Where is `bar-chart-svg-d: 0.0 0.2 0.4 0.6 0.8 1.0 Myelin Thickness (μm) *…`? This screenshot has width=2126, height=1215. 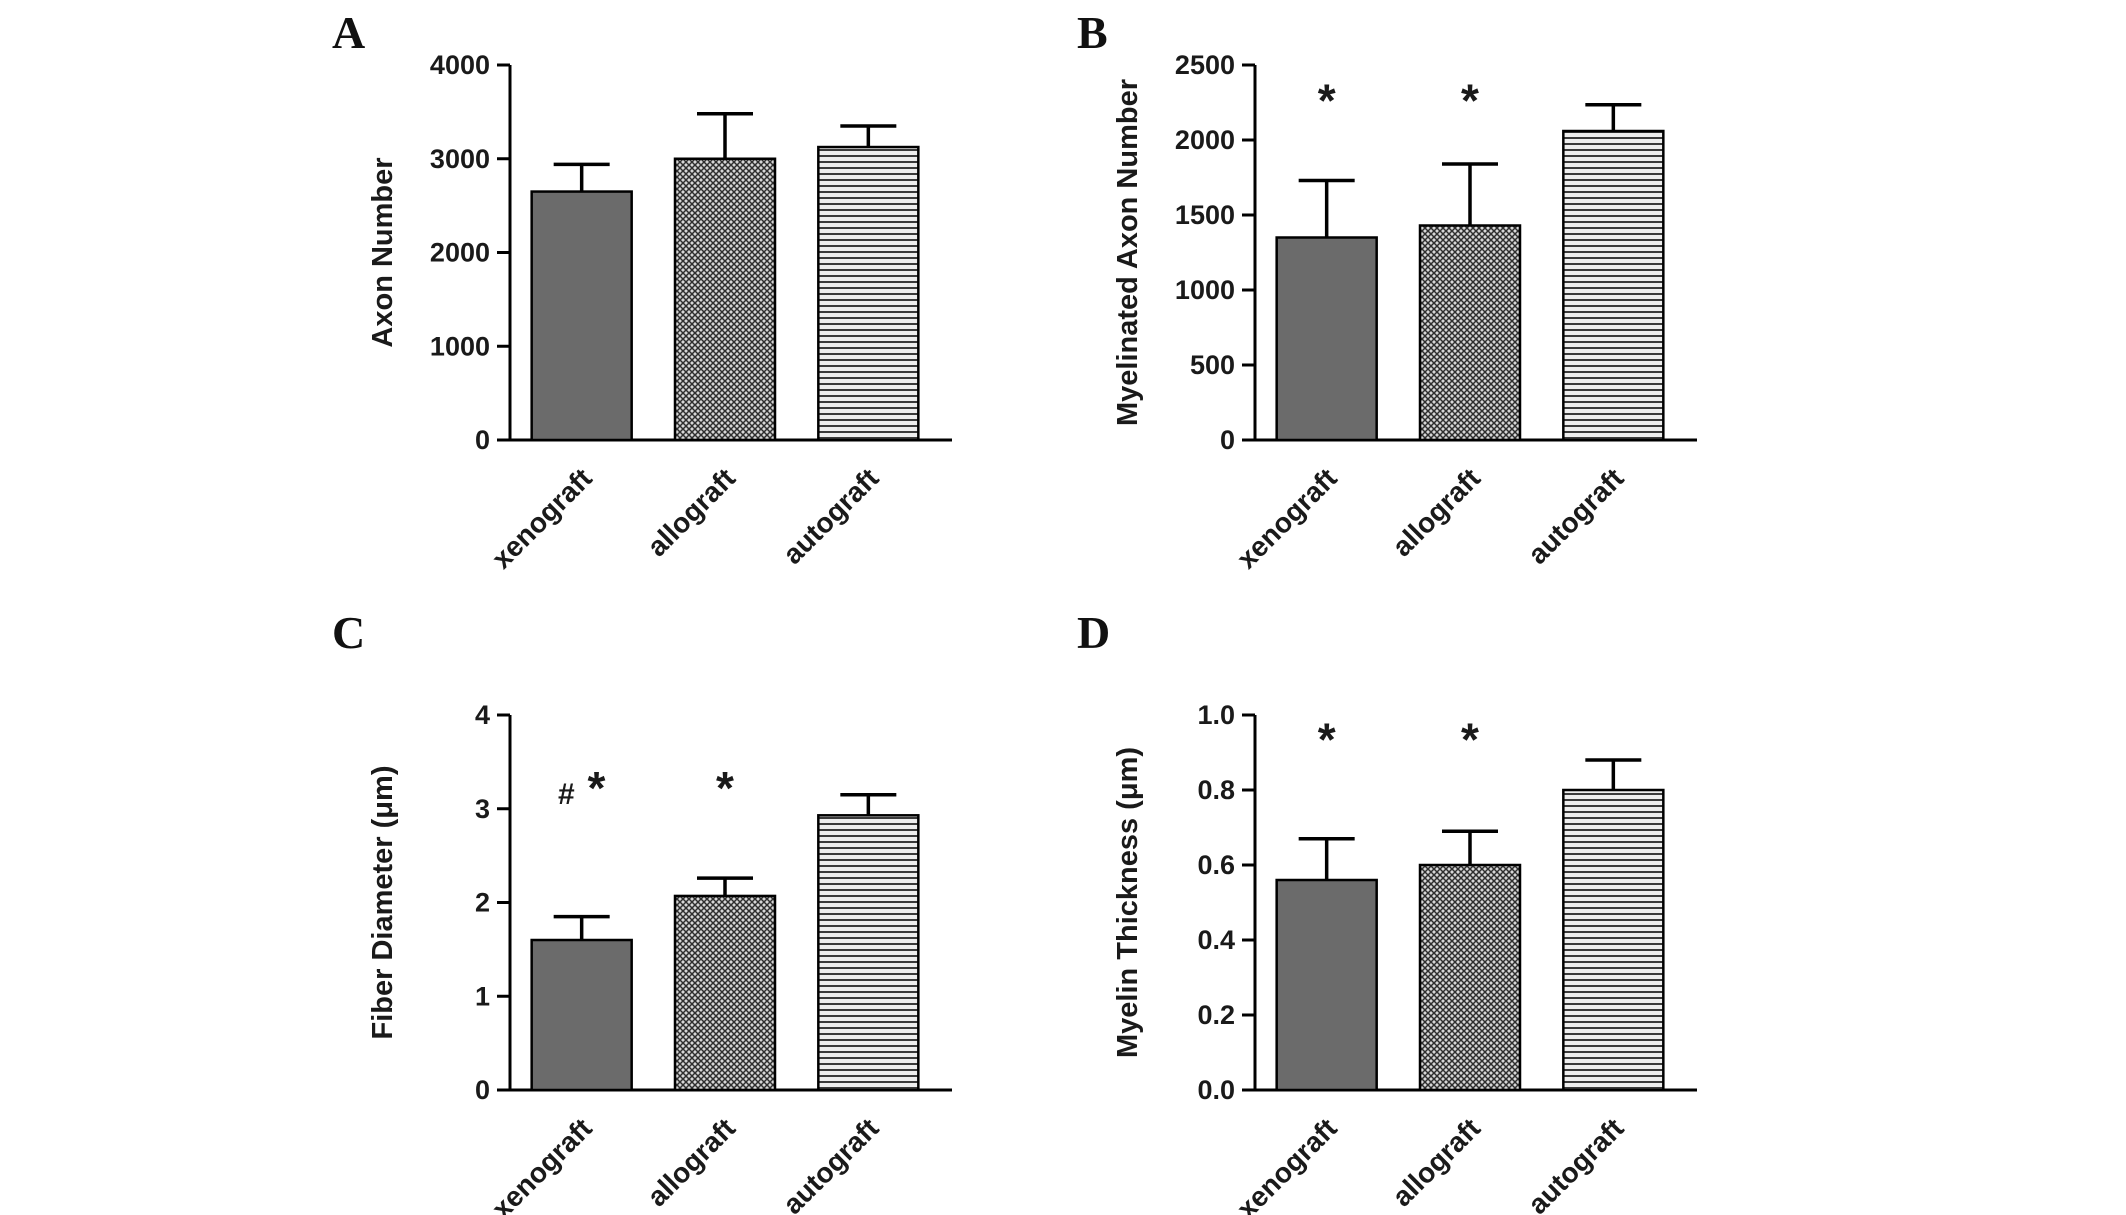
bar-chart-svg-d: 0.0 0.2 0.4 0.6 0.8 1.0 Myelin Thickness (μm) *… is located at coordinates (1404, 957).